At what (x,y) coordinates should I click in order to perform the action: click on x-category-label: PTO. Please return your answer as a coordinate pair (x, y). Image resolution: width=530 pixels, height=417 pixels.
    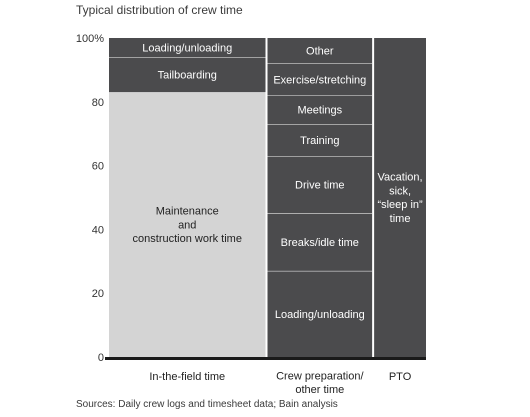
    Looking at the image, I should click on (400, 377).